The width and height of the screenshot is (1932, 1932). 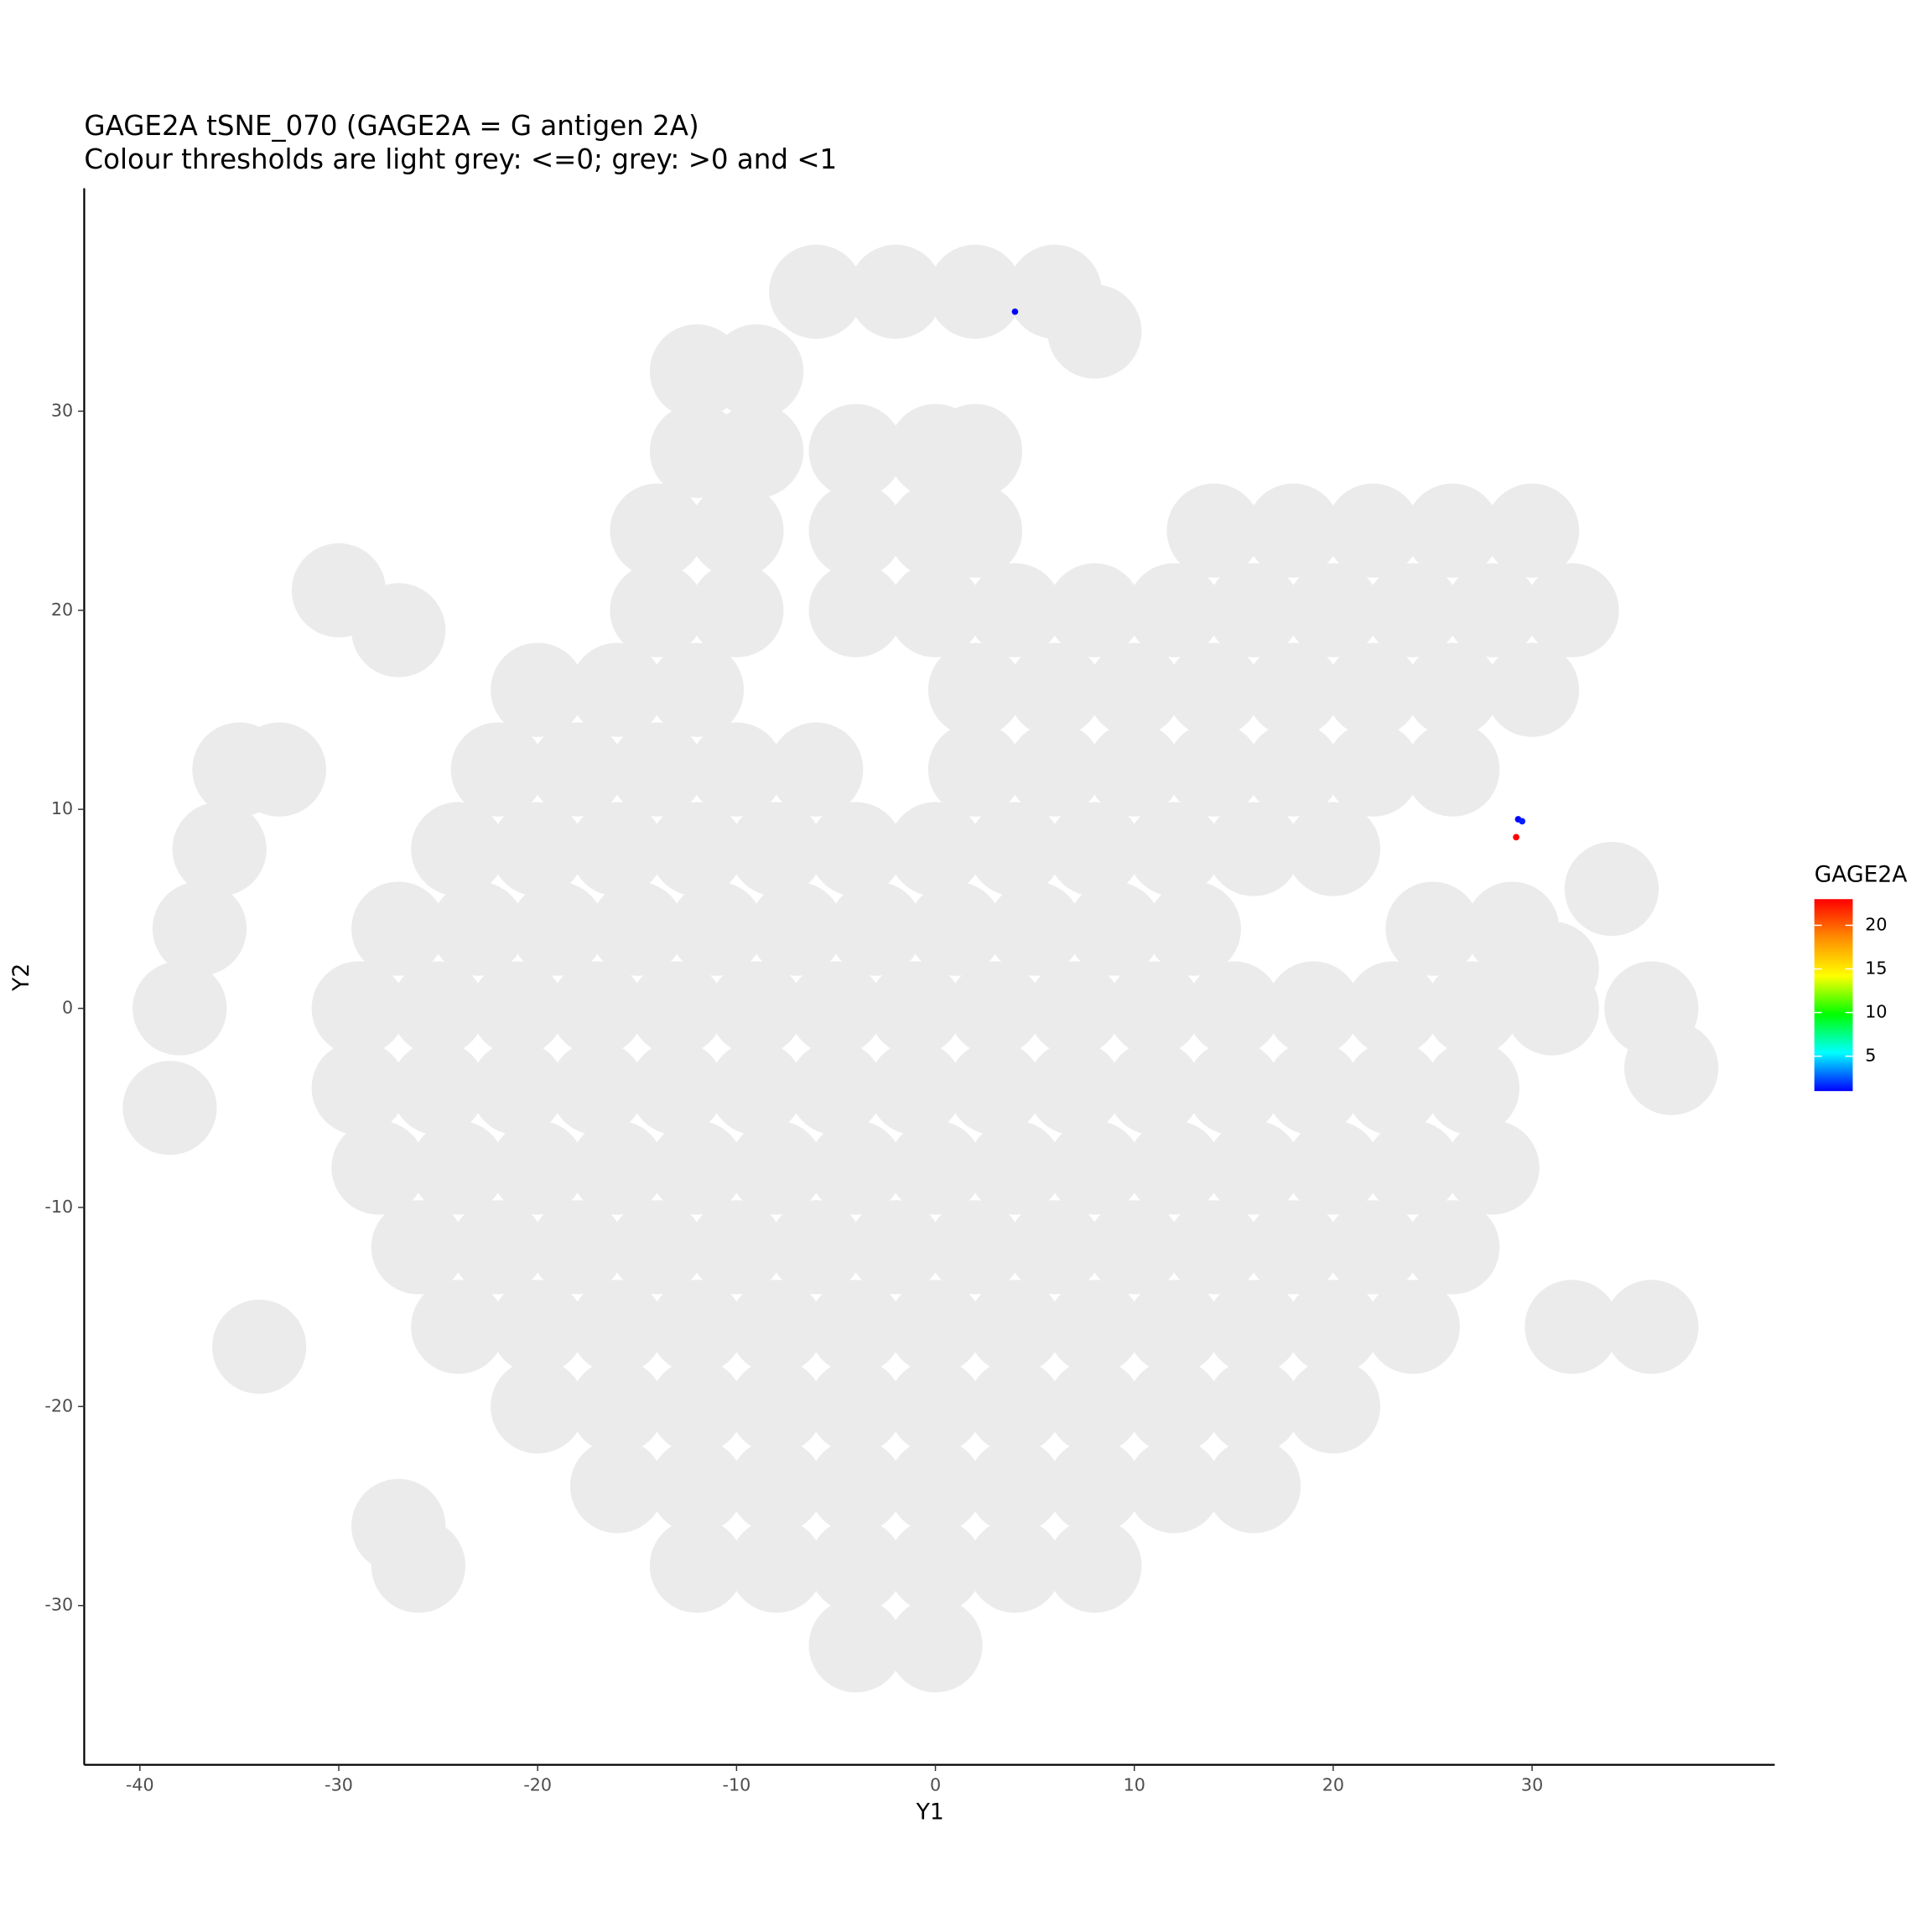 What do you see at coordinates (1134, 1785) in the screenshot?
I see `x-tick-label: 10` at bounding box center [1134, 1785].